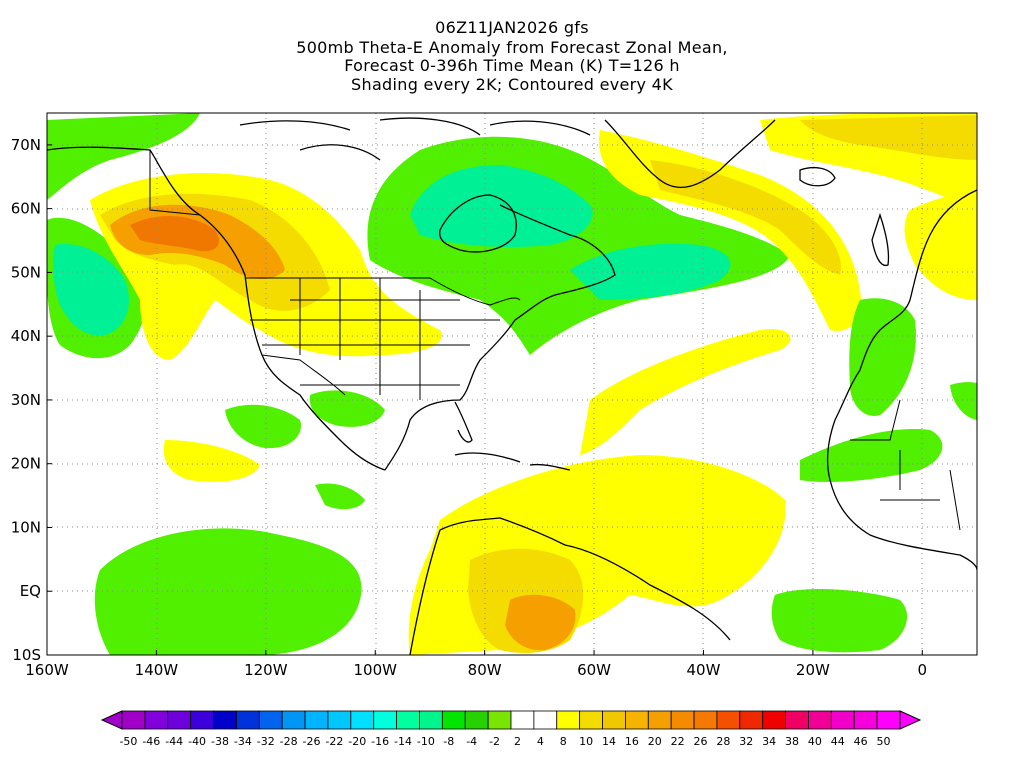 Image resolution: width=1024 pixels, height=768 pixels. I want to click on coast-greenland, so click(690, 154).